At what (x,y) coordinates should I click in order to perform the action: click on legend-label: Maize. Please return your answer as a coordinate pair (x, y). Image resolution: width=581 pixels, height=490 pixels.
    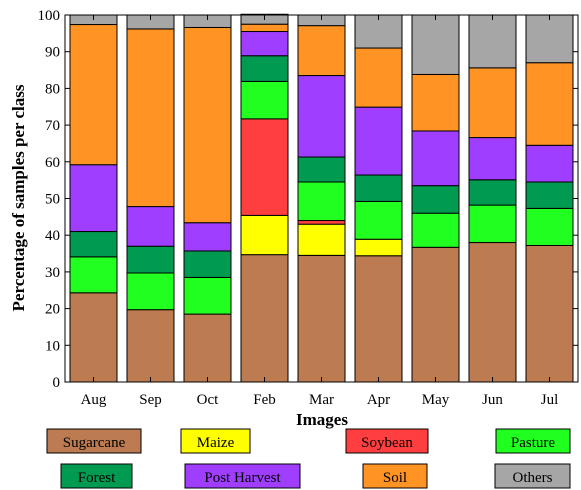
    Looking at the image, I should click on (216, 443).